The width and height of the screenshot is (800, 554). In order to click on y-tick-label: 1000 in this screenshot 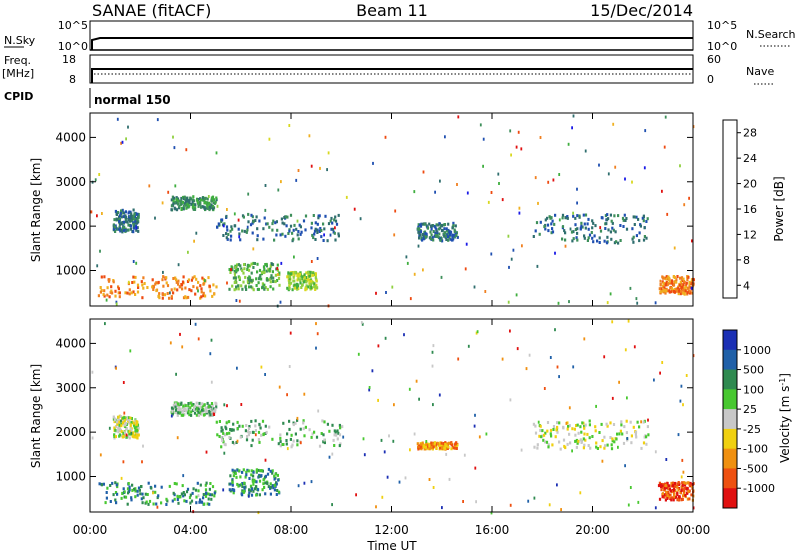, I will do `click(70, 477)`.